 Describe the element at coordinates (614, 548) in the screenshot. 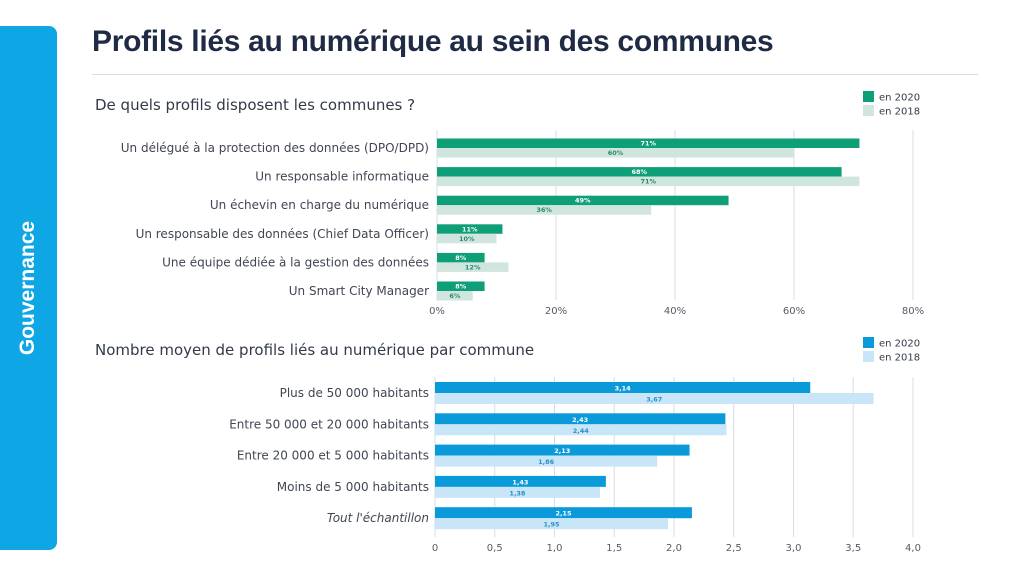

I see `x-tick-label: 1,5` at that location.